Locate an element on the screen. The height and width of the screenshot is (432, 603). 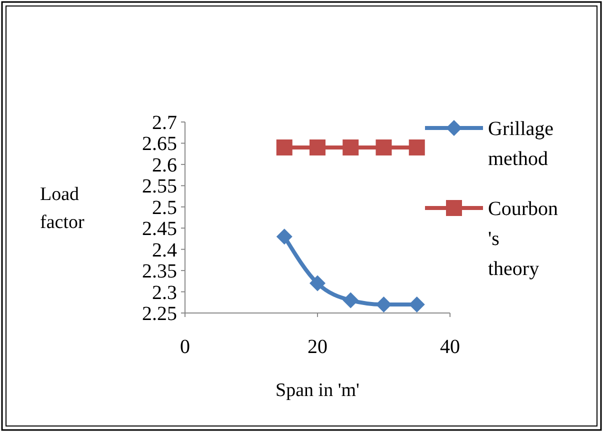
y-axis-title: Load factor is located at coordinates (62, 208).